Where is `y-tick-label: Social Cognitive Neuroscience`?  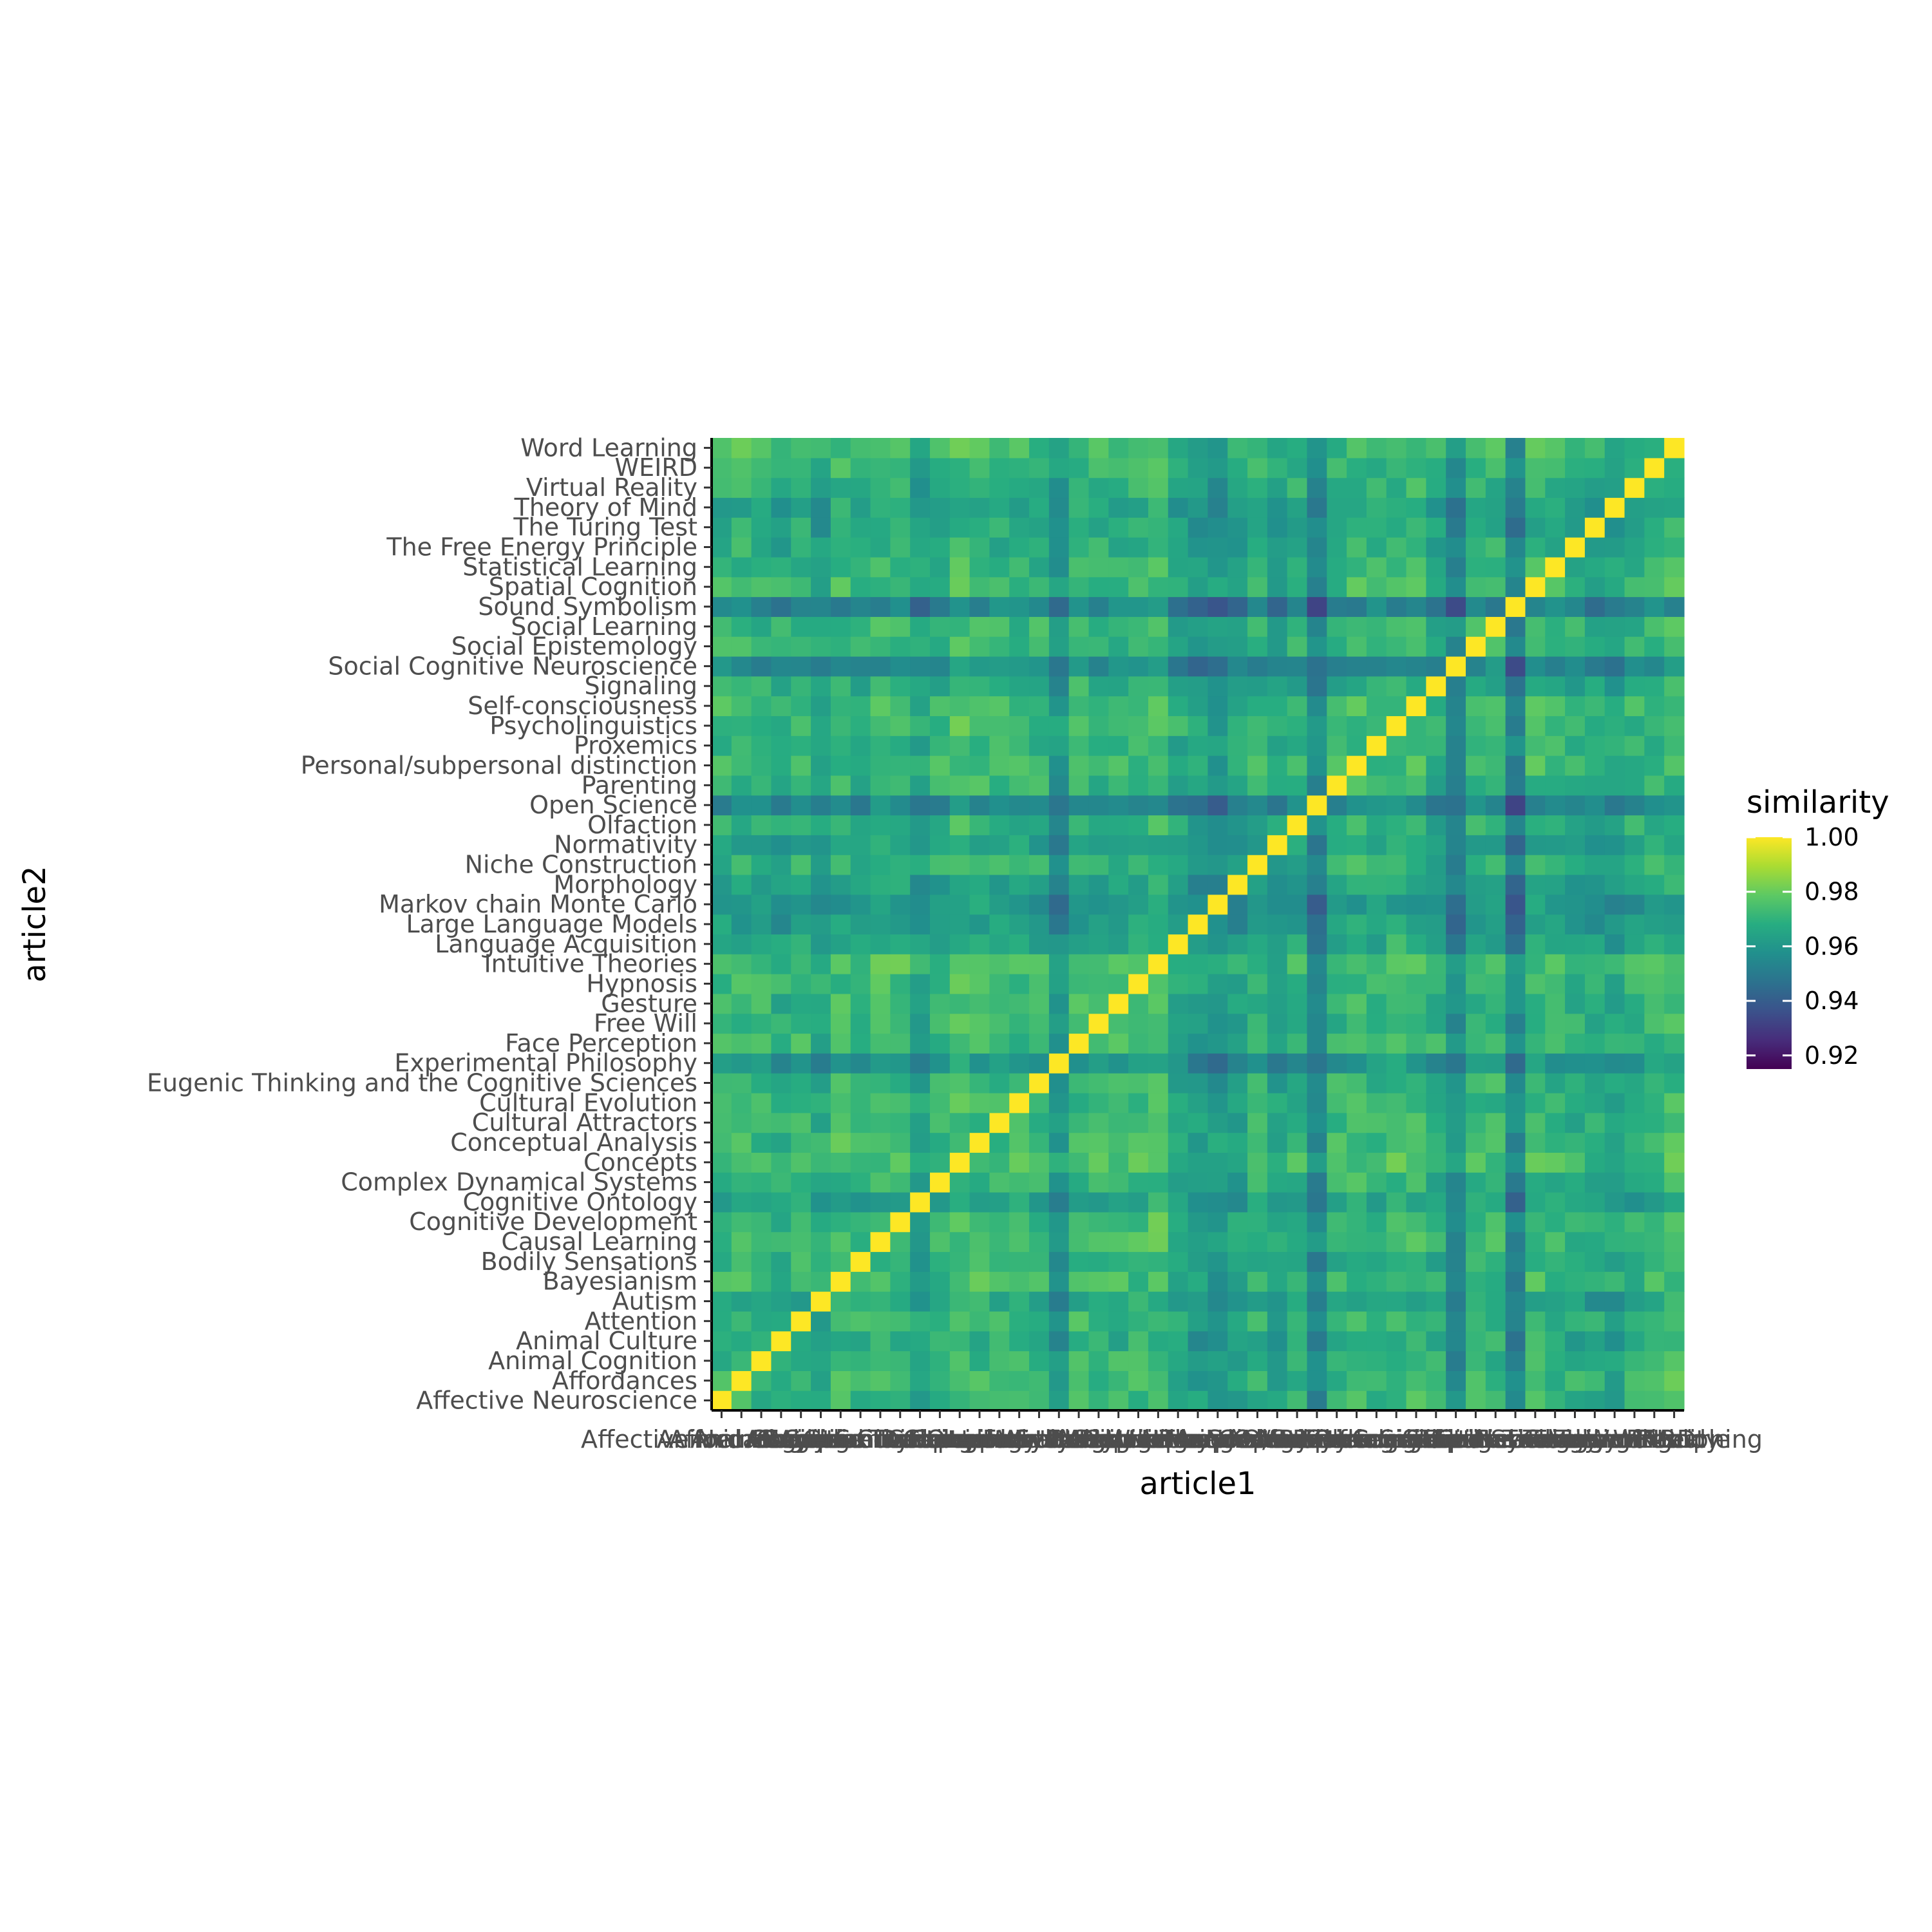
y-tick-label: Social Cognitive Neuroscience is located at coordinates (512, 666).